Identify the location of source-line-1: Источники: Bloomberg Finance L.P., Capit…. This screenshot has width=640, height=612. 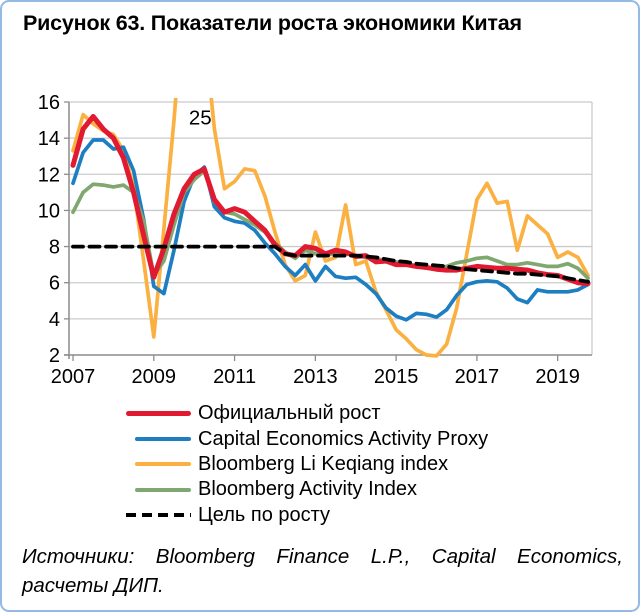
(322, 556).